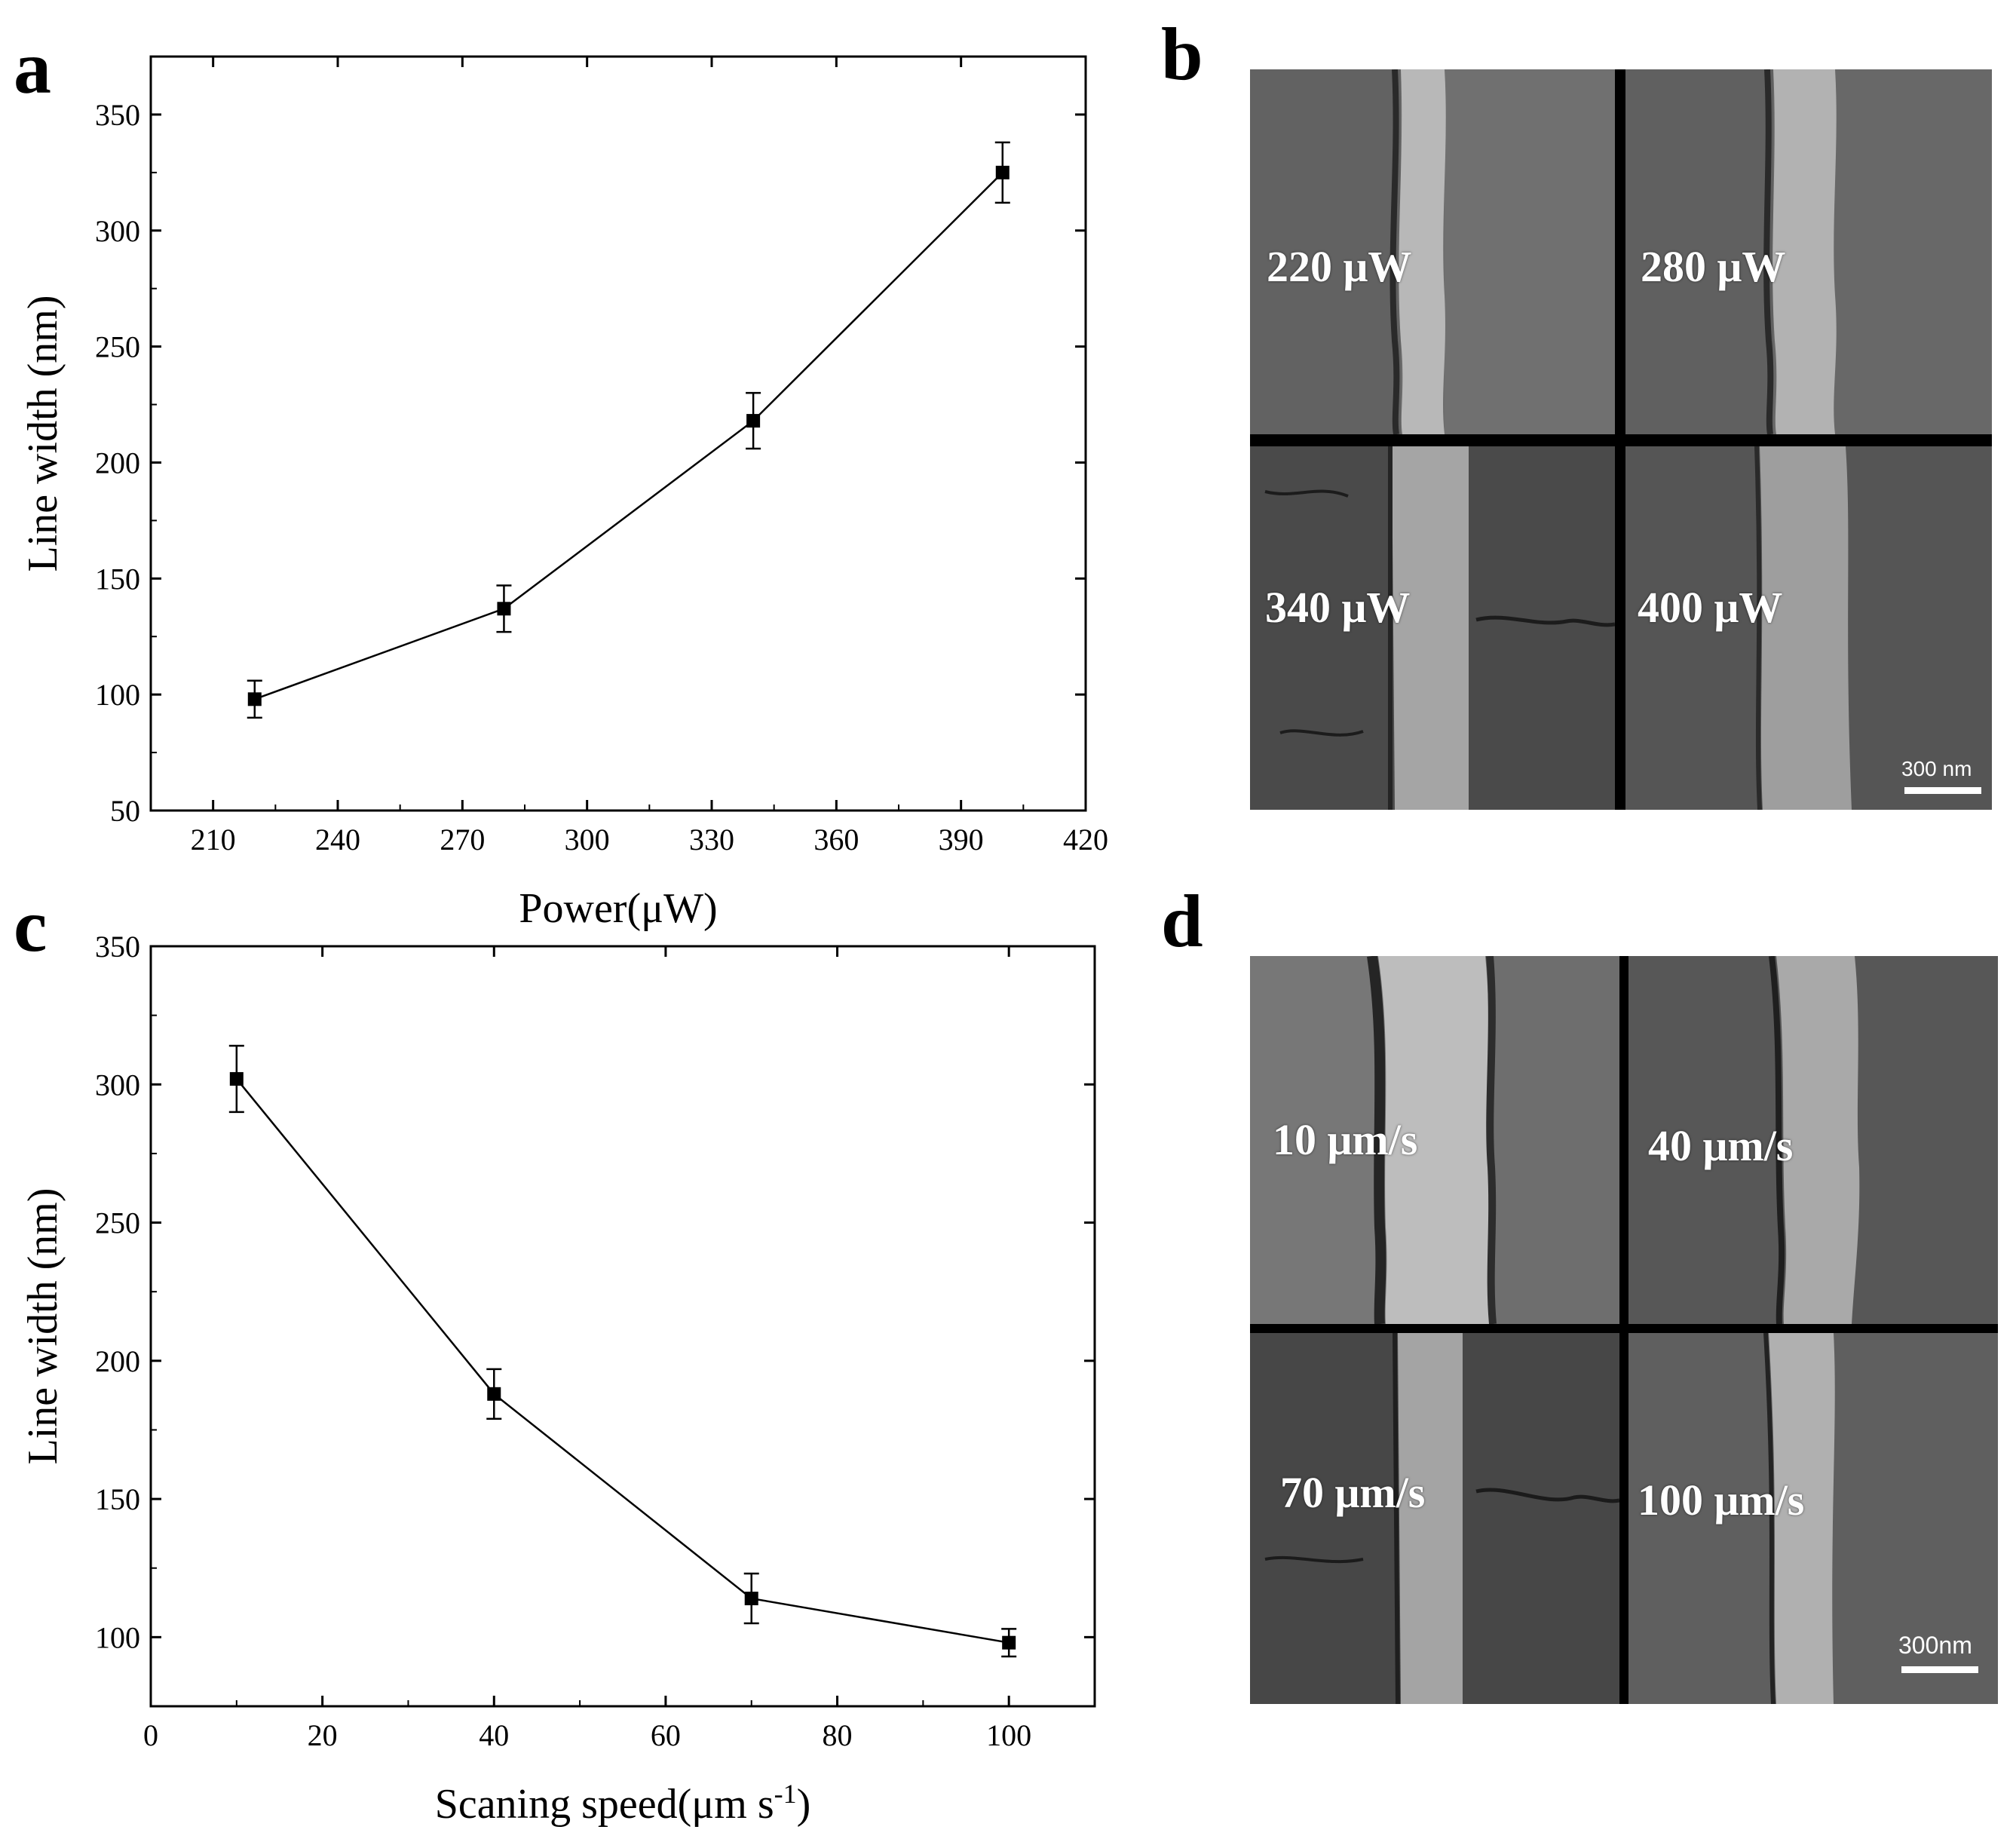 Image resolution: width=2013 pixels, height=1848 pixels. Describe the element at coordinates (1345, 1139) in the screenshot. I see `sem-label-d-1: 10 μm/s` at that location.